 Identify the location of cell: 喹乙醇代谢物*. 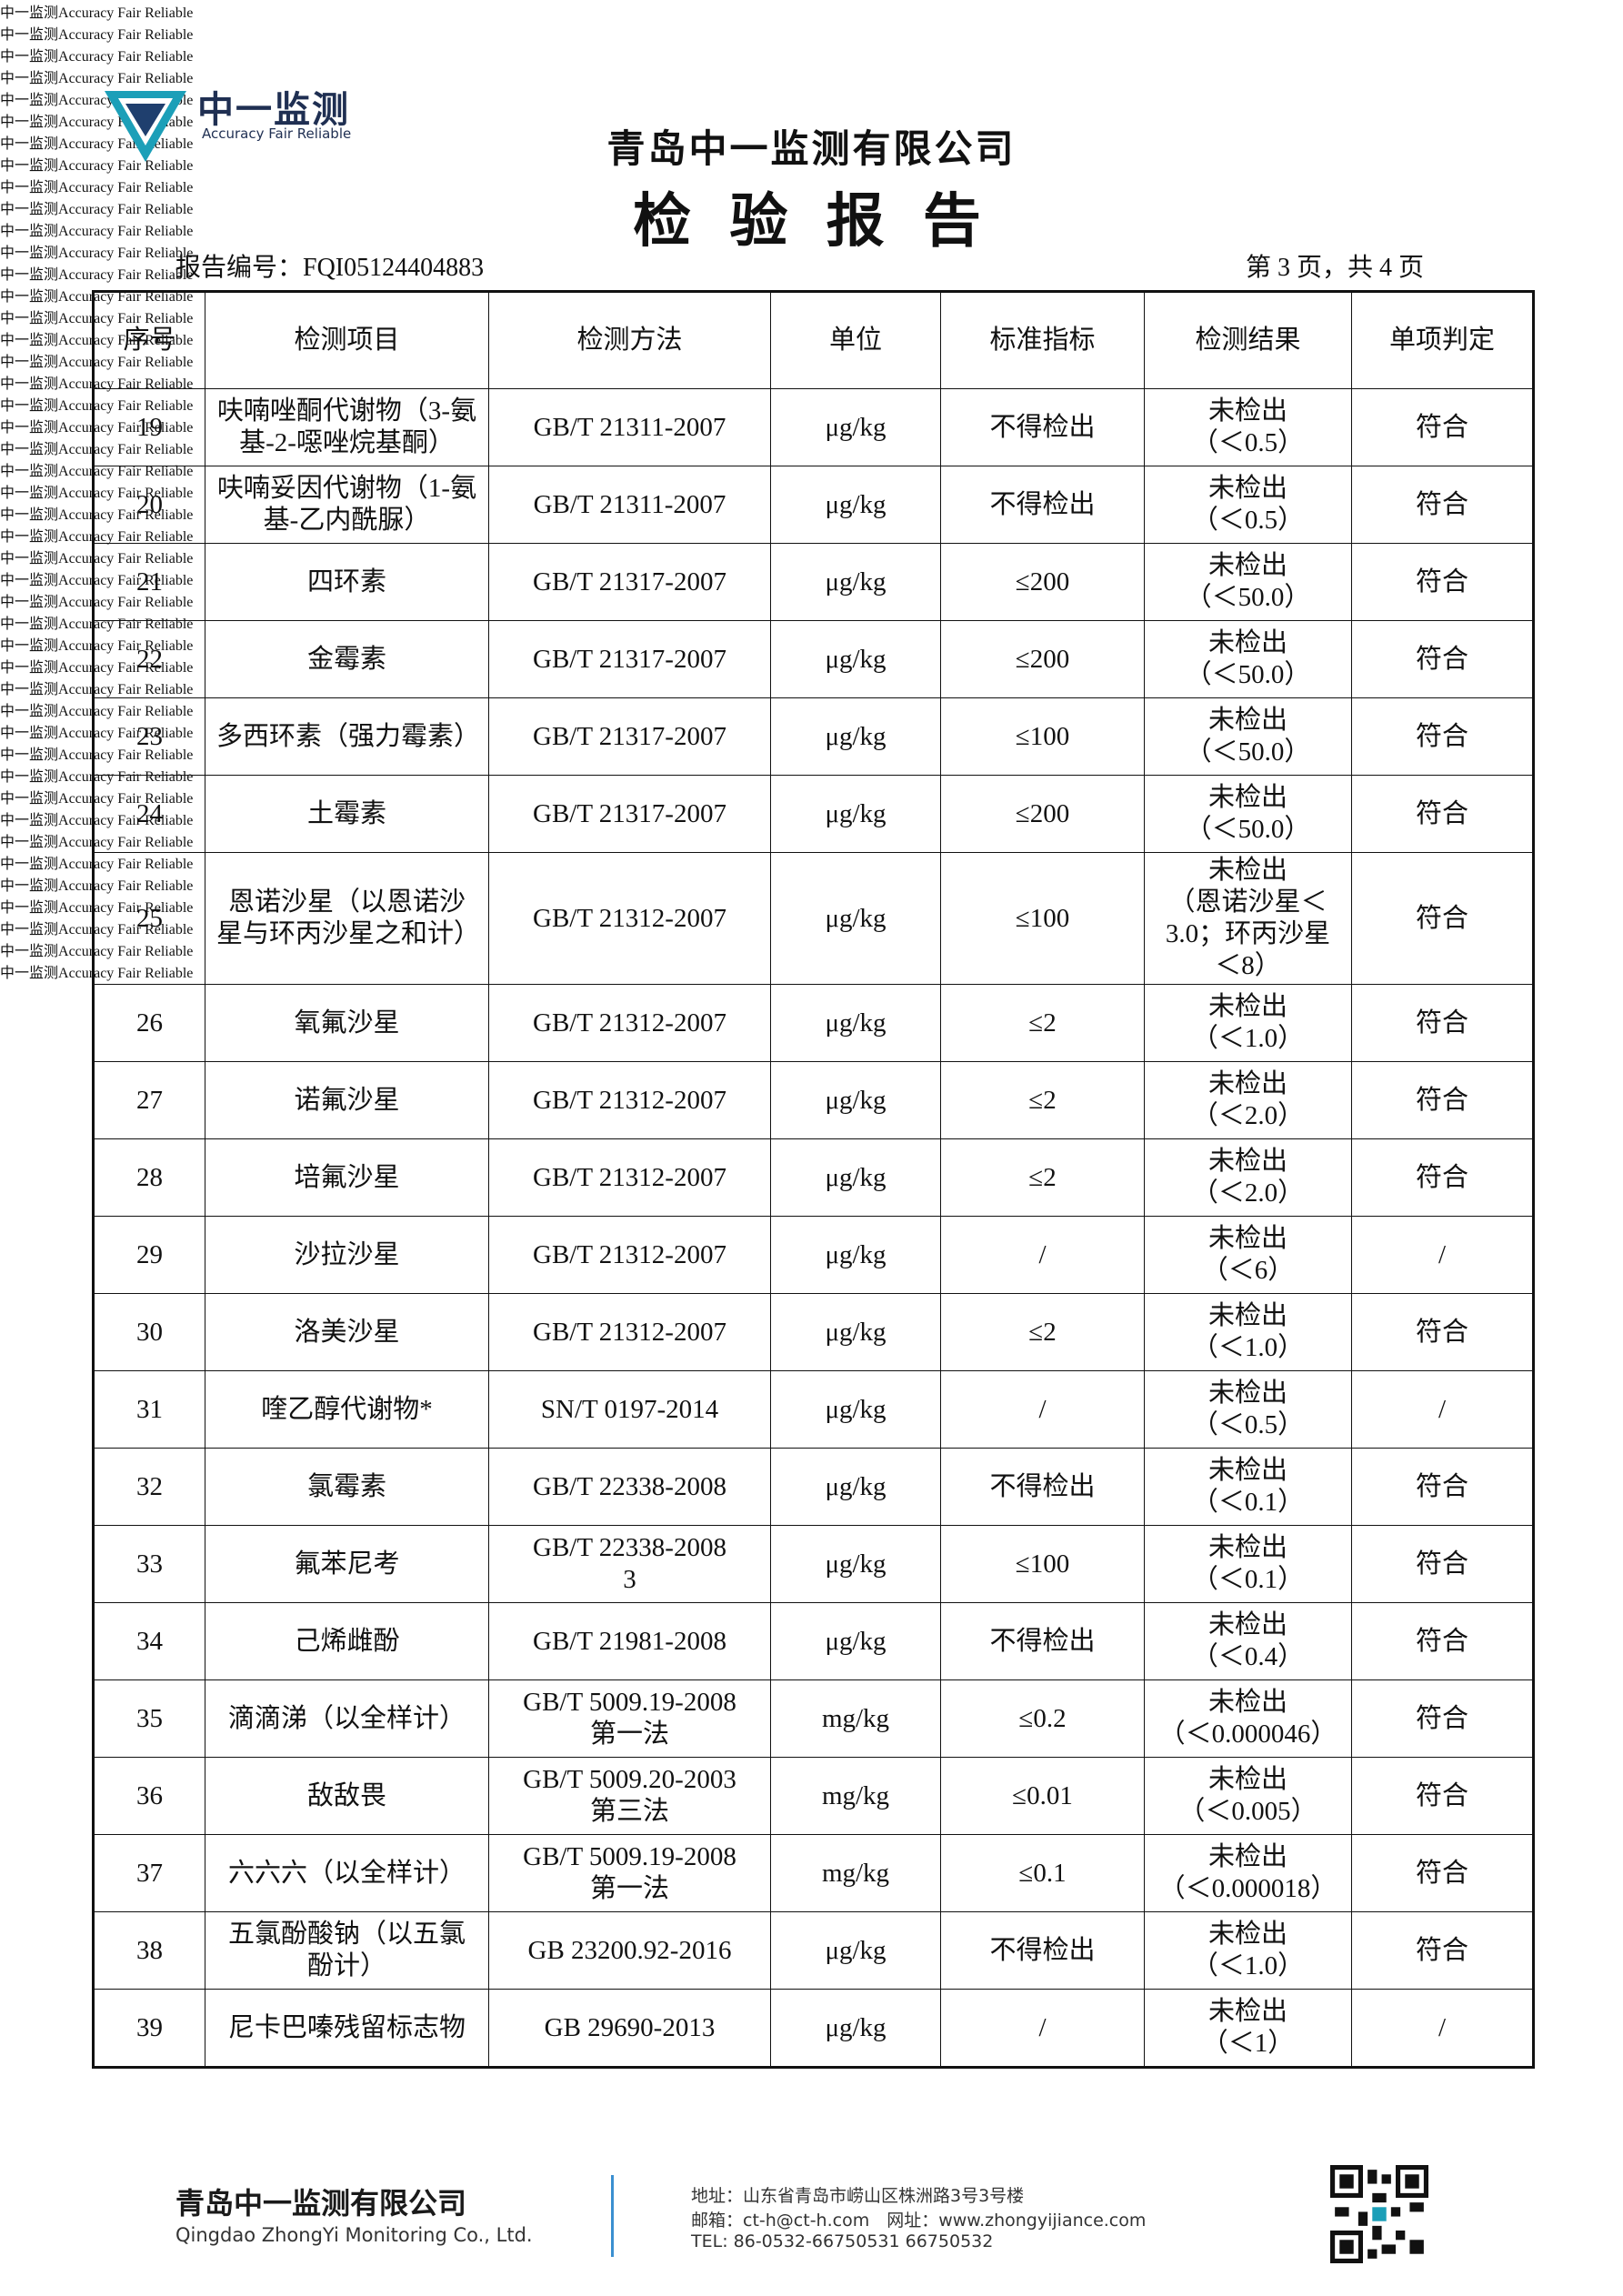
(347, 1409).